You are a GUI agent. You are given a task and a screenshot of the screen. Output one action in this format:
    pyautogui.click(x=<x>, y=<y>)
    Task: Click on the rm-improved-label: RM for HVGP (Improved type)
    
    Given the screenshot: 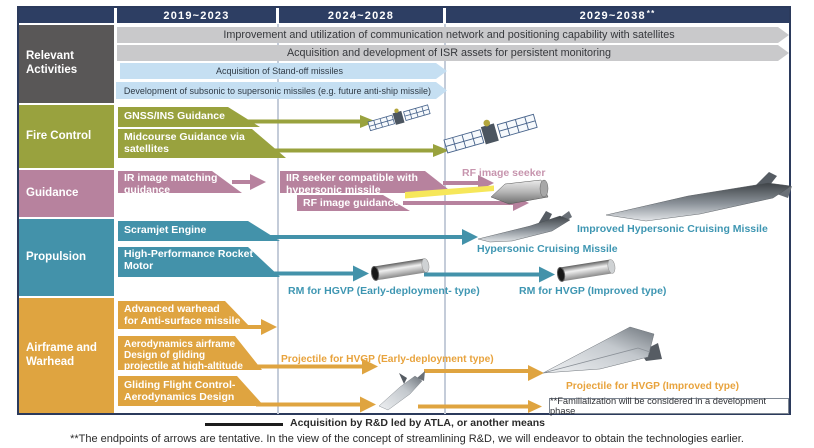 What is the action you would take?
    pyautogui.click(x=593, y=291)
    